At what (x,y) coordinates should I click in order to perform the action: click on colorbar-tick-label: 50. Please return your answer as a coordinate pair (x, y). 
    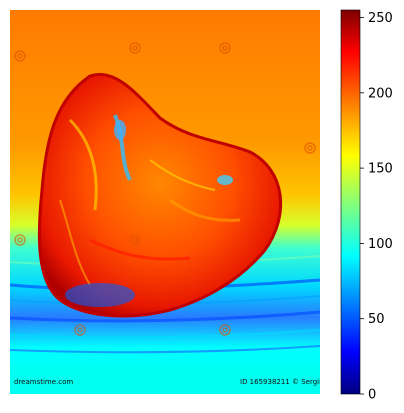
    Looking at the image, I should click on (376, 319).